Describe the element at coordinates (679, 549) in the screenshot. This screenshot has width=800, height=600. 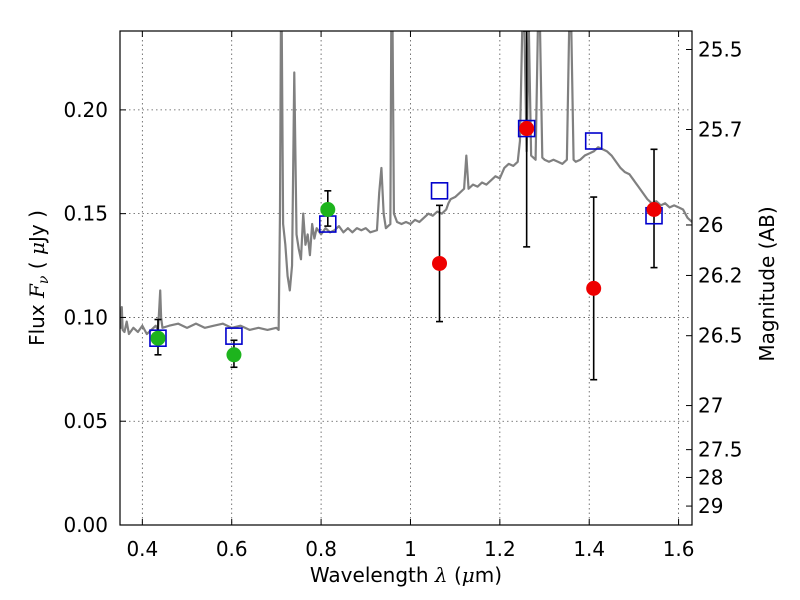
I see `x-tick-label: 1.6` at that location.